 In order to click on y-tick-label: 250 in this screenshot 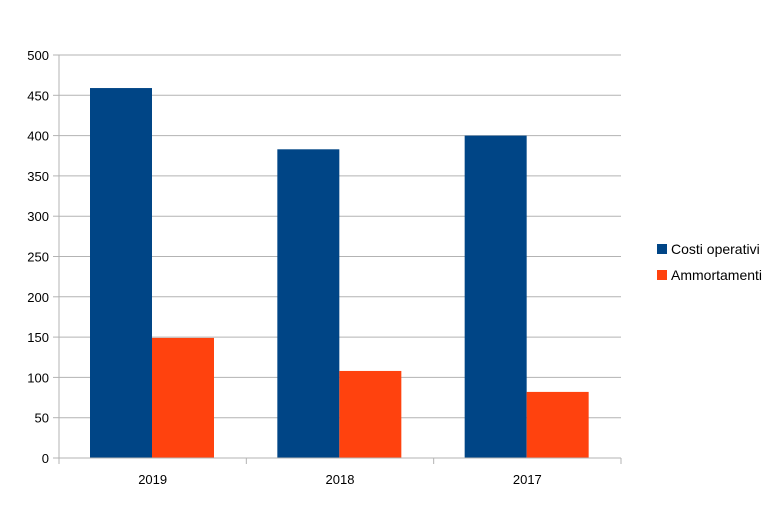, I will do `click(38, 257)`.